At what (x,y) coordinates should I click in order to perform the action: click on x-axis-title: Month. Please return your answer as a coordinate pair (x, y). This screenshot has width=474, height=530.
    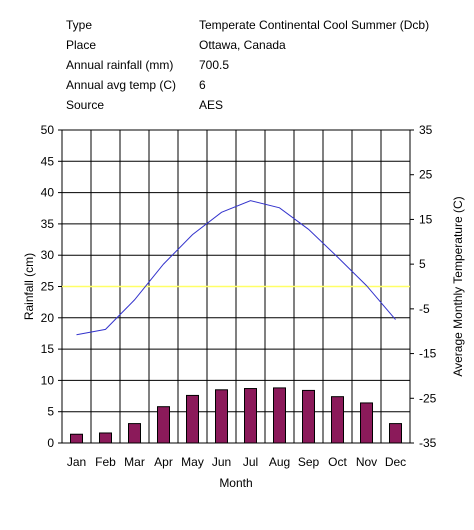
    Looking at the image, I should click on (235, 483).